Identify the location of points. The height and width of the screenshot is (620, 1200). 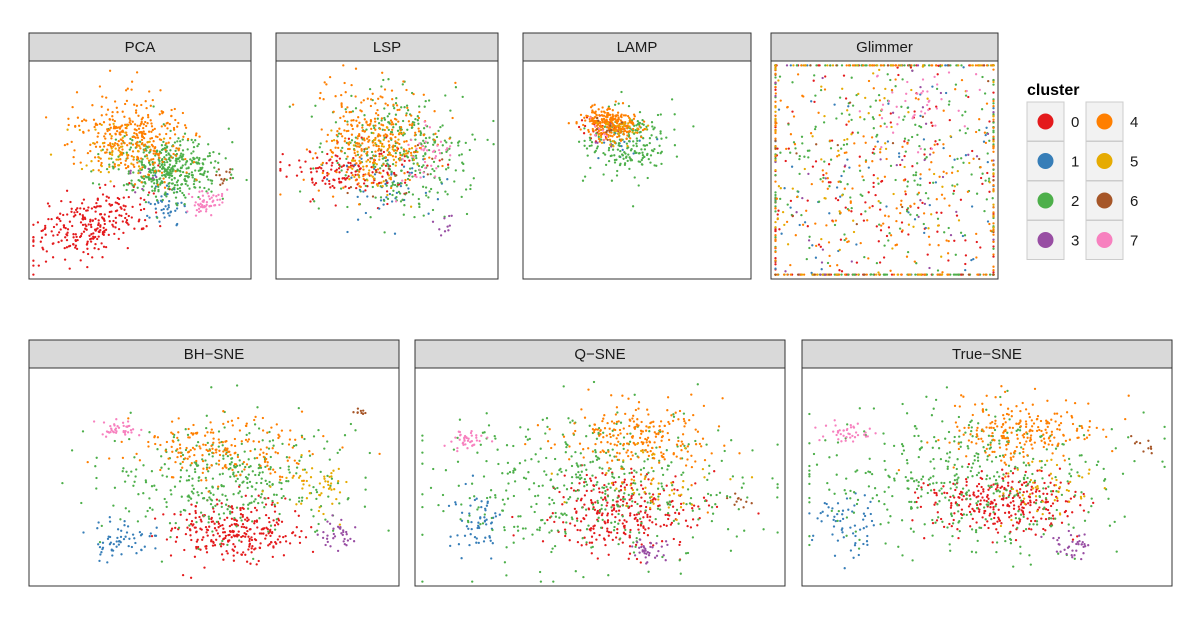
(884, 170).